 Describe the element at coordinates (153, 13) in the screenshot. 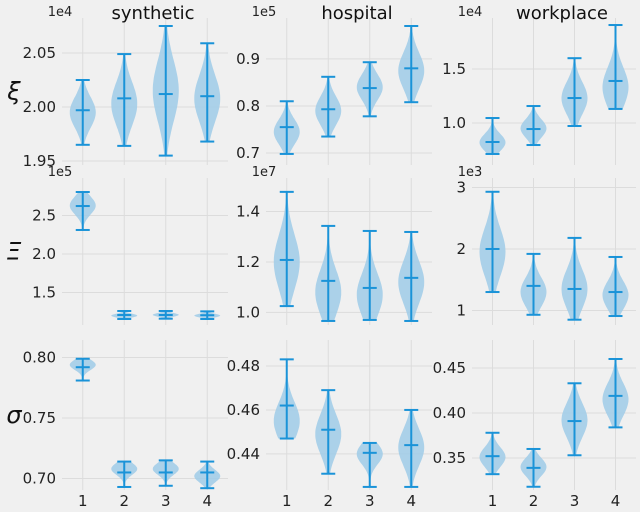

I see `column-title: synthetic` at that location.